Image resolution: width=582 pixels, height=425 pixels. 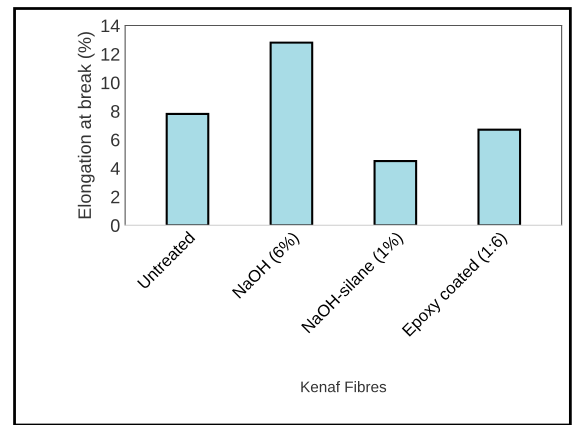 What do you see at coordinates (111, 26) in the screenshot?
I see `y-tick-label: 14` at bounding box center [111, 26].